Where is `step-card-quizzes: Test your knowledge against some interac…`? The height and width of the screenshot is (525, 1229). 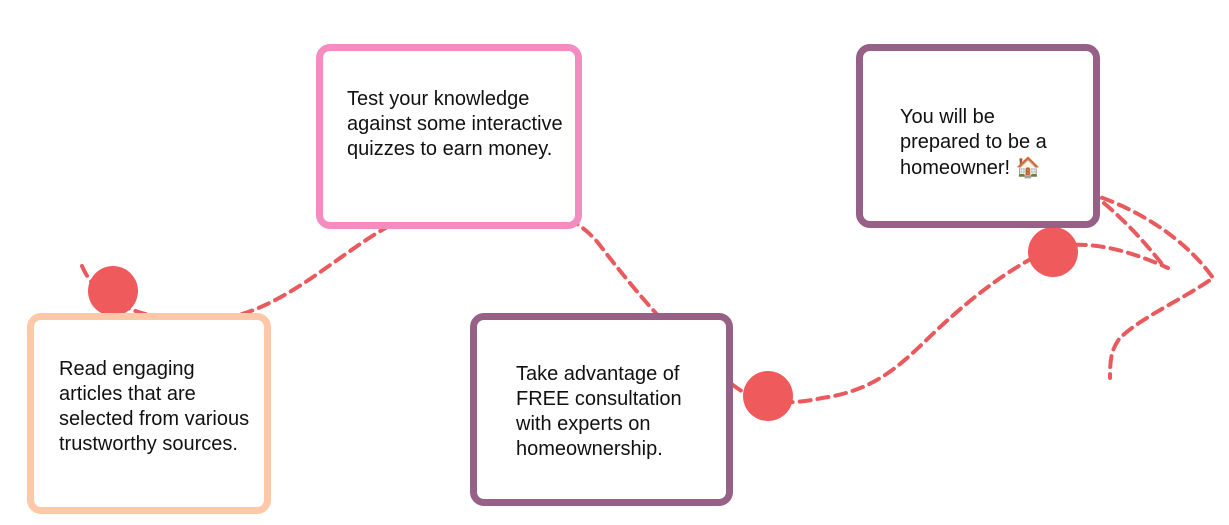
step-card-quizzes: Test your knowledge against some interac… is located at coordinates (449, 136).